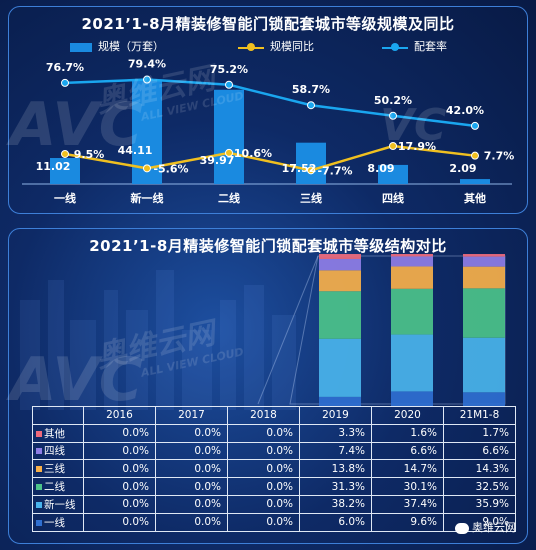 The image size is (536, 550). What do you see at coordinates (499, 156) in the screenshot?
I see `growth-value-label: 7.7%` at bounding box center [499, 156].